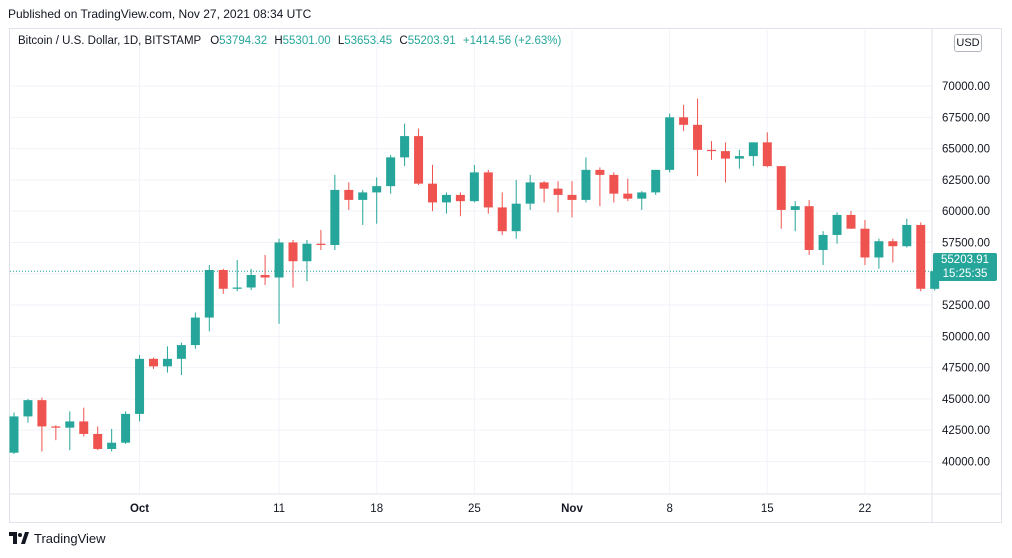 This screenshot has height=558, width=1012. Describe the element at coordinates (966, 306) in the screenshot. I see `y-tick-label: 52500.00` at that location.